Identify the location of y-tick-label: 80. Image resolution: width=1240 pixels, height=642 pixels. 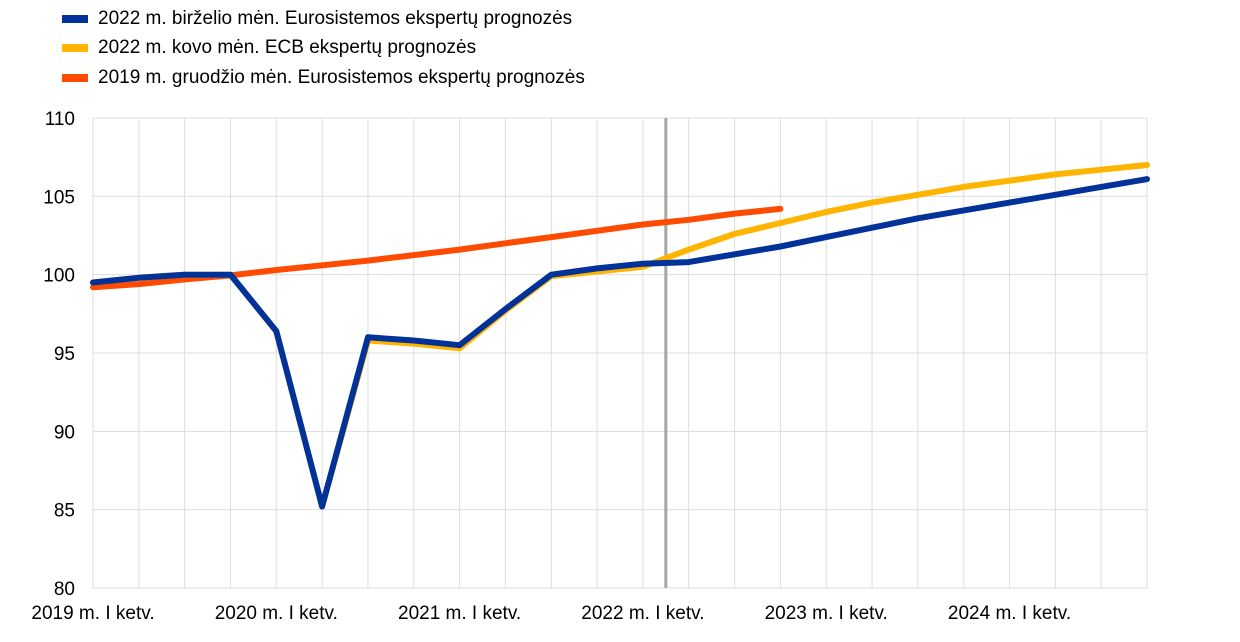
(64, 589).